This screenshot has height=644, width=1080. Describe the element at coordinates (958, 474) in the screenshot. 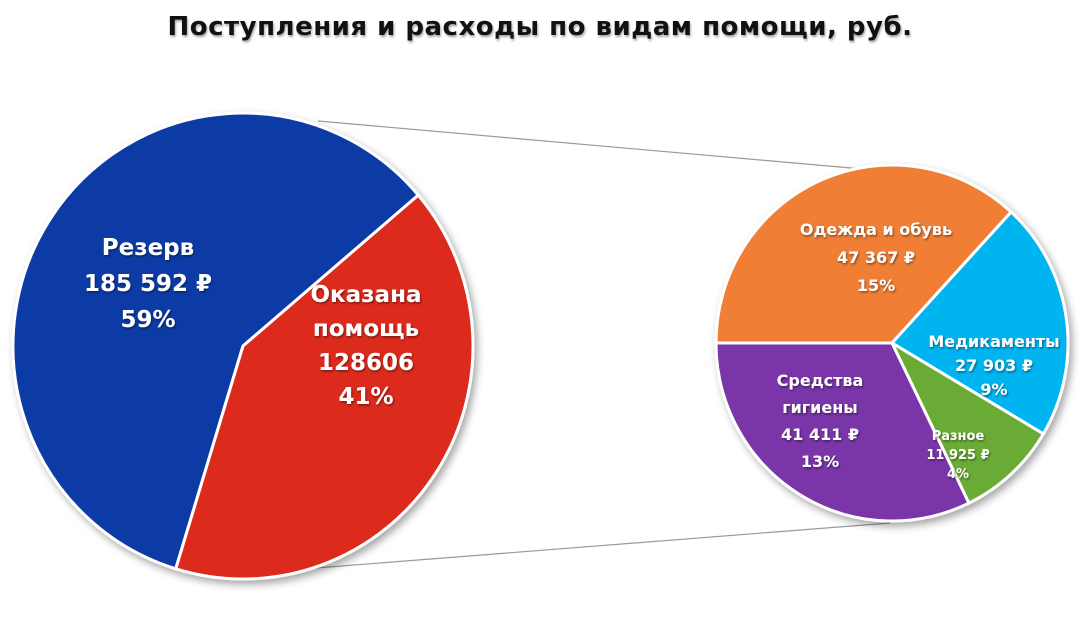

I see `detail-slice-label-line: 4%` at that location.